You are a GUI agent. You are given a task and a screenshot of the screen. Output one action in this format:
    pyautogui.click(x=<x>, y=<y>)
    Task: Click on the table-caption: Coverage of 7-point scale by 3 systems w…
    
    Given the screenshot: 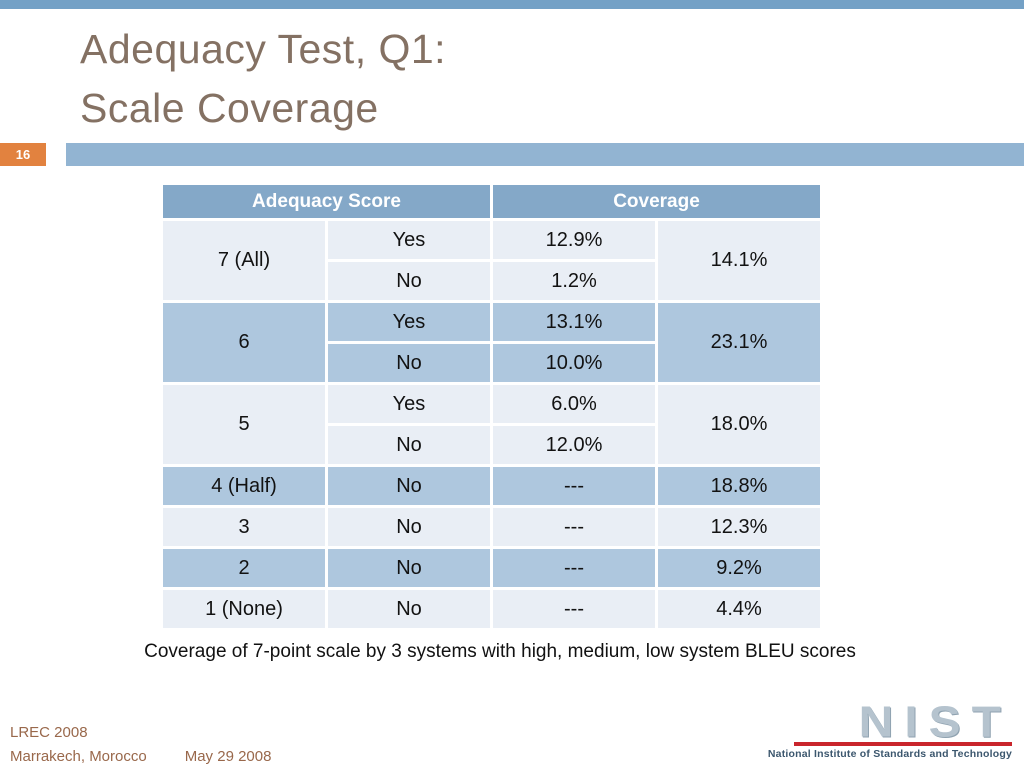 What is the action you would take?
    pyautogui.click(x=500, y=651)
    